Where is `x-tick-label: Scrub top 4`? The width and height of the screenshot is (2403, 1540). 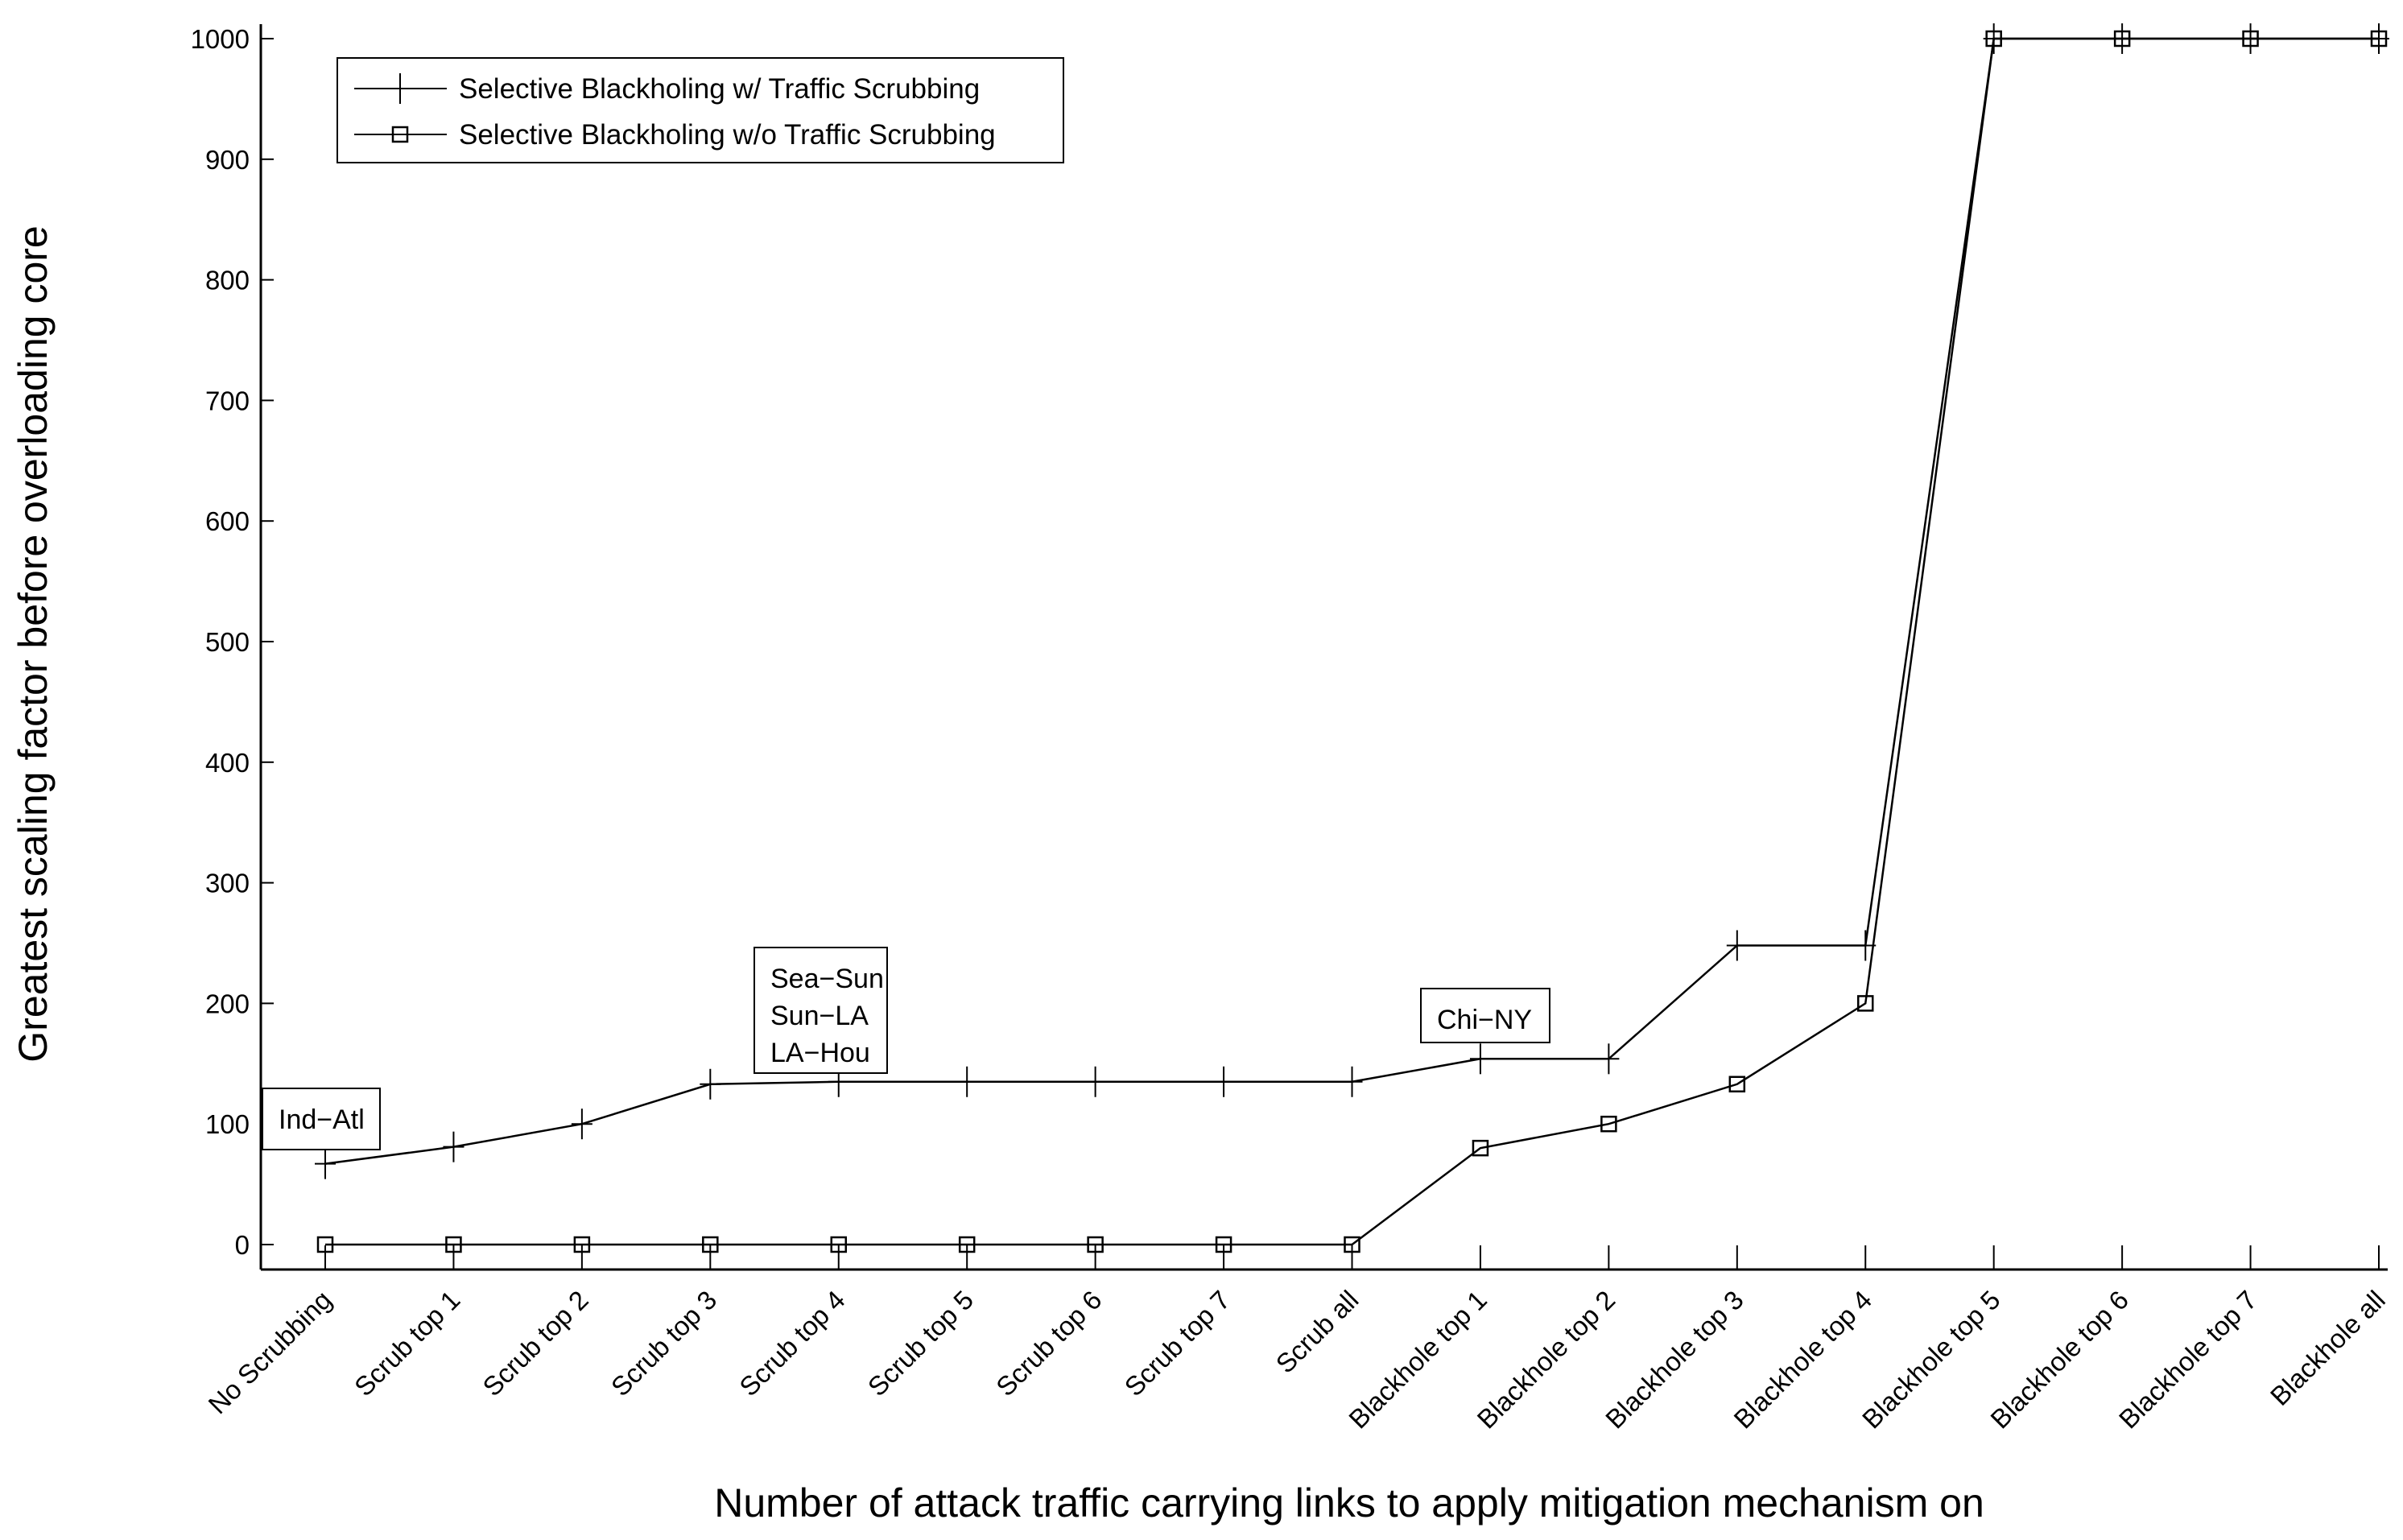
x-tick-label: Scrub top 4 is located at coordinates (792, 1343).